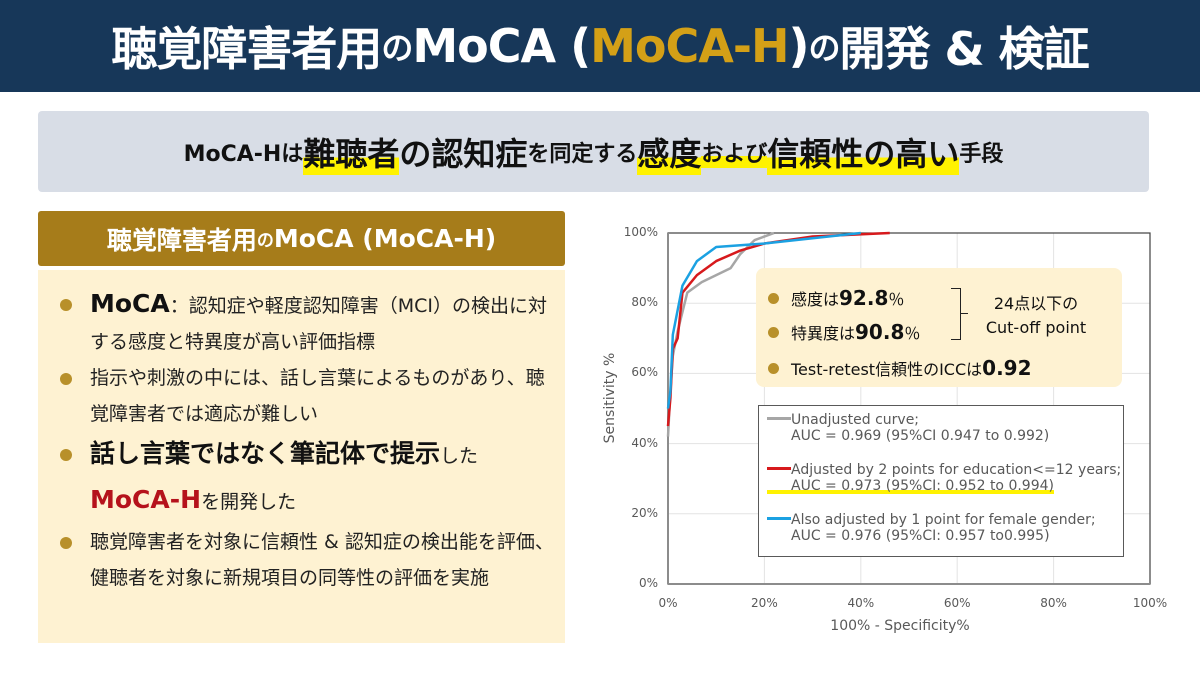 The height and width of the screenshot is (675, 1200). I want to click on header-particle: の, so click(265, 241).